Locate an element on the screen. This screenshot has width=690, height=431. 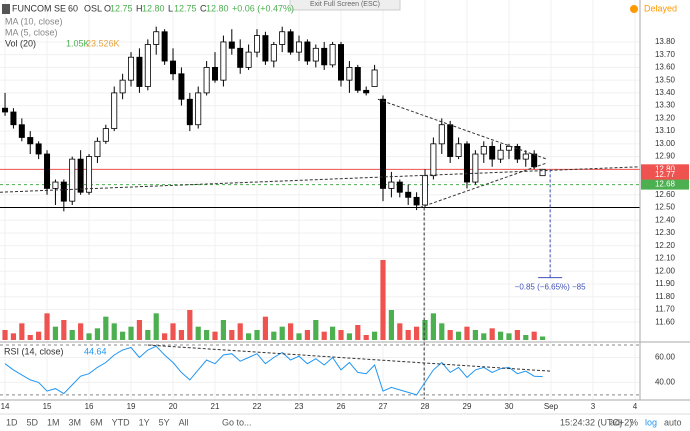
price-marker-label: 12.80 is located at coordinates (665, 168).